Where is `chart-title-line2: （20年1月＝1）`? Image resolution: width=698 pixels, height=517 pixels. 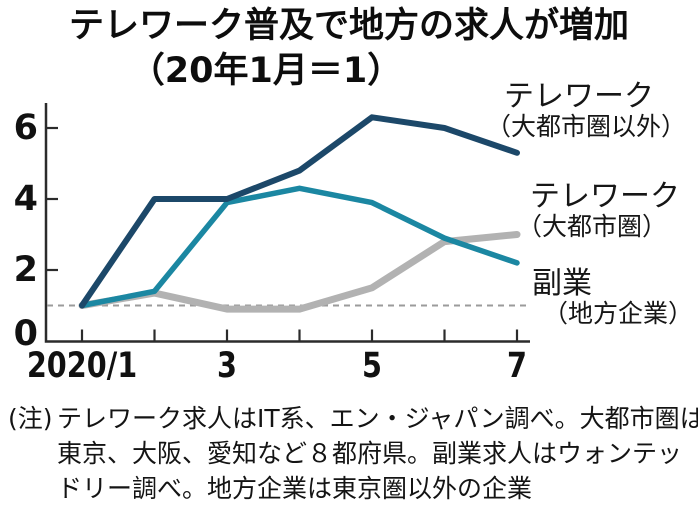 chart-title-line2: （20年1月＝1） is located at coordinates (266, 71).